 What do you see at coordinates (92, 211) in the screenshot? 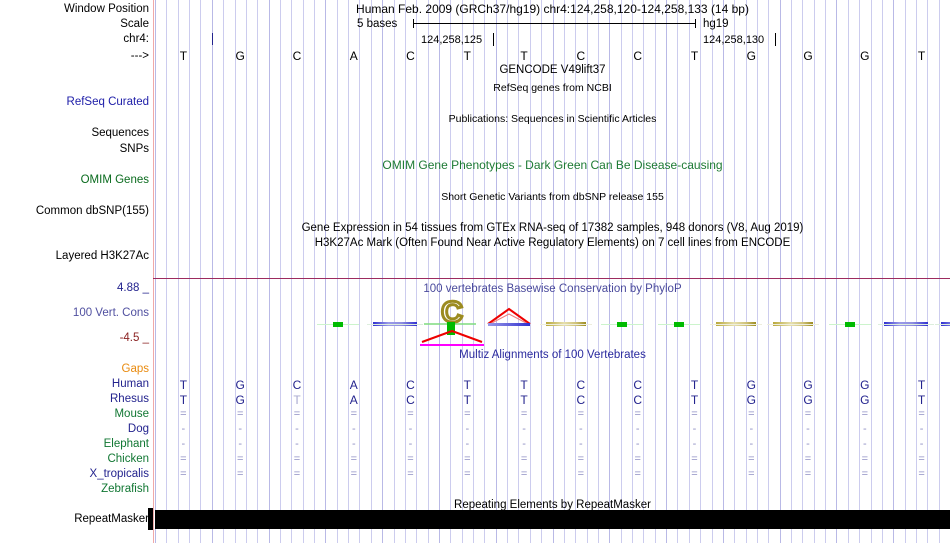
I see `label-common-dbsnp: Common dbSNP(155)` at bounding box center [92, 211].